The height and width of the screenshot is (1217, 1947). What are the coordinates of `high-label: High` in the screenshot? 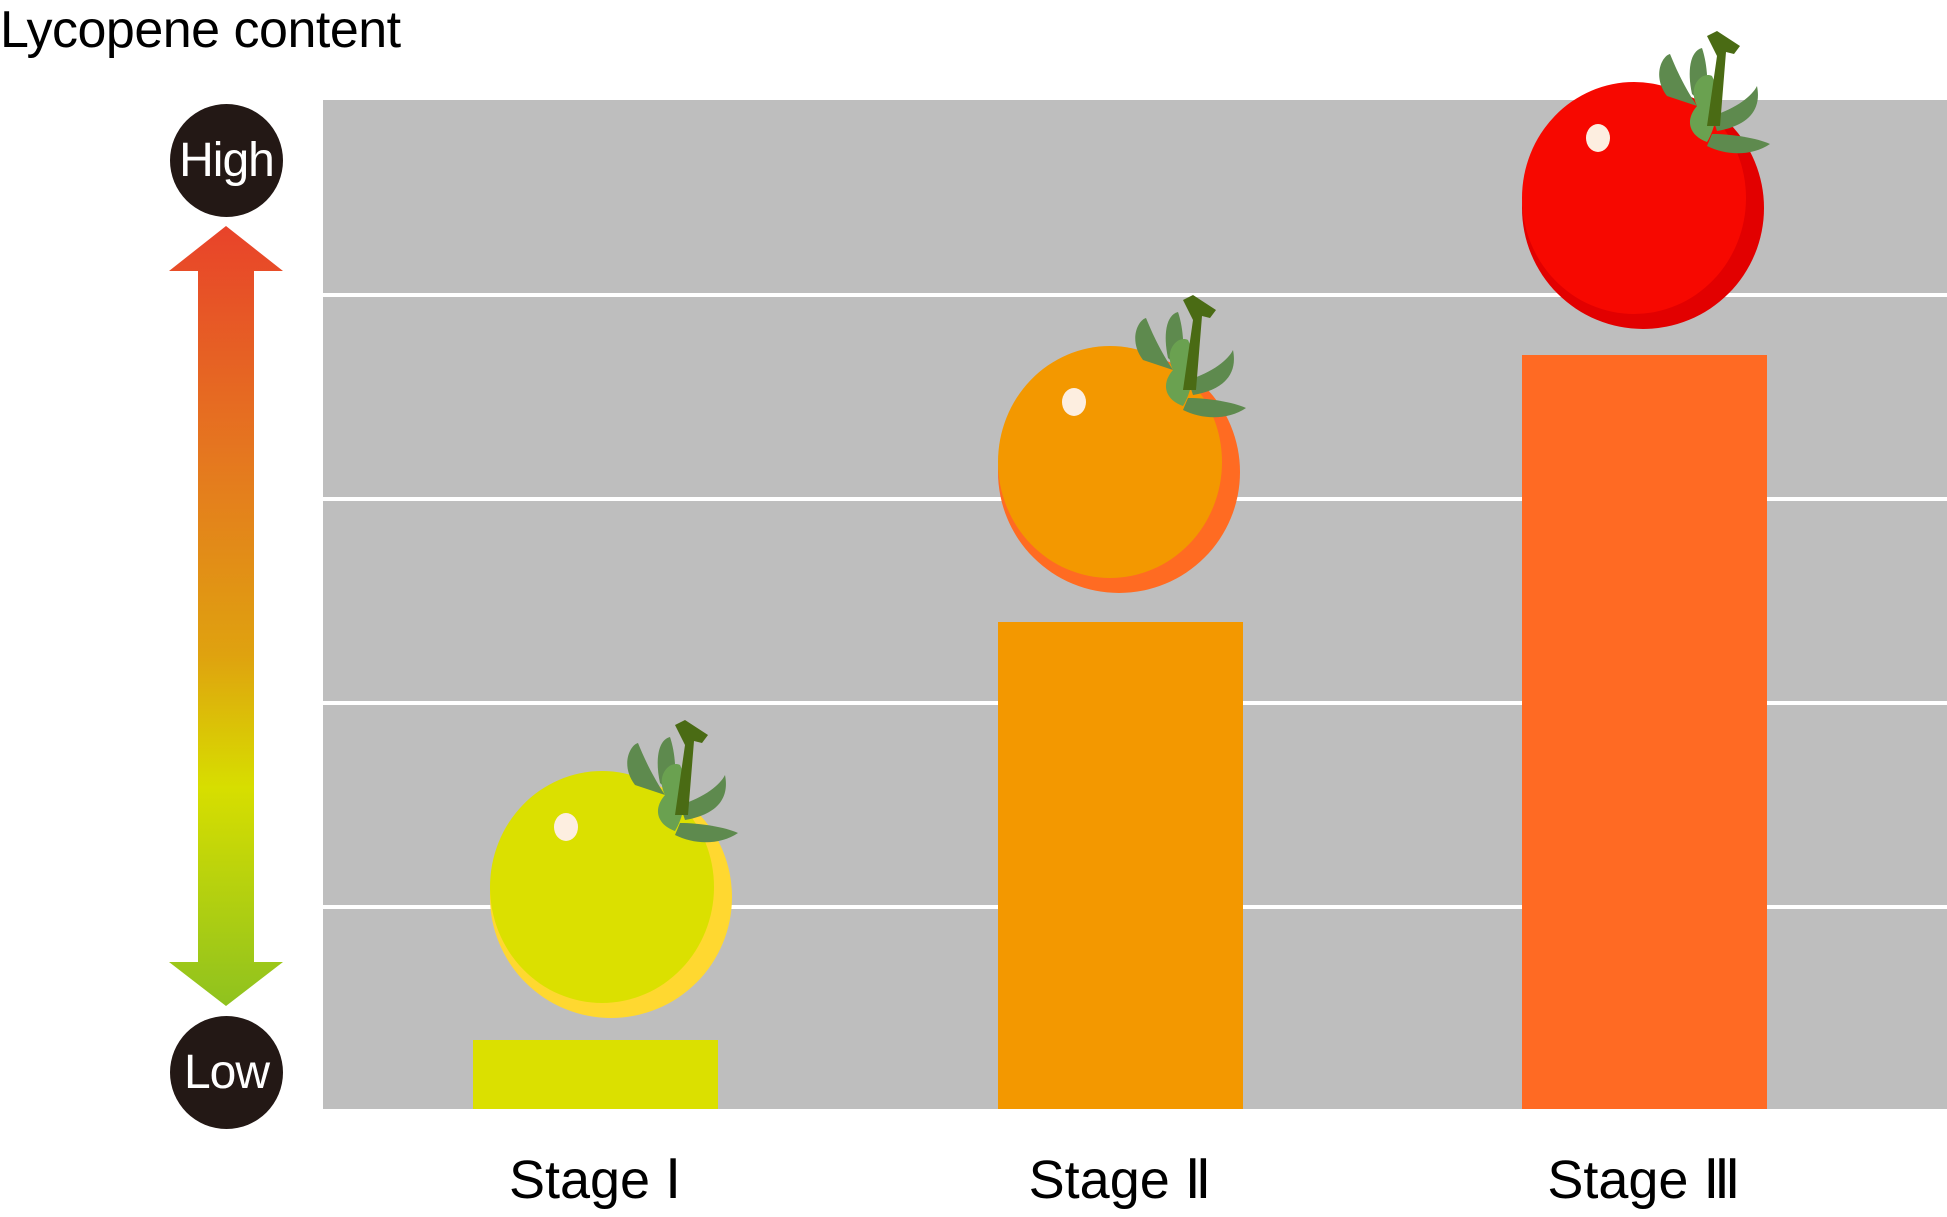 It's located at (227, 160).